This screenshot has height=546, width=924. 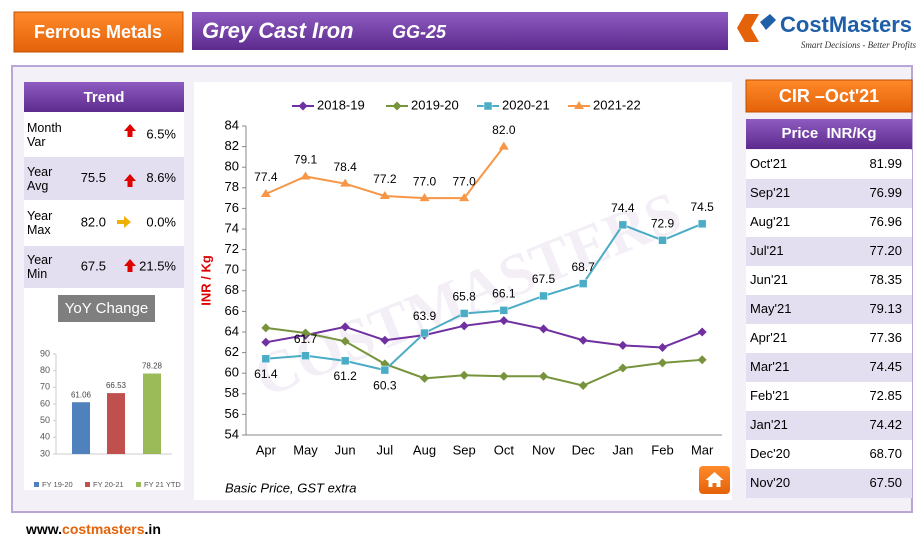 I want to click on trend-change: 21.5%, so click(x=157, y=265).